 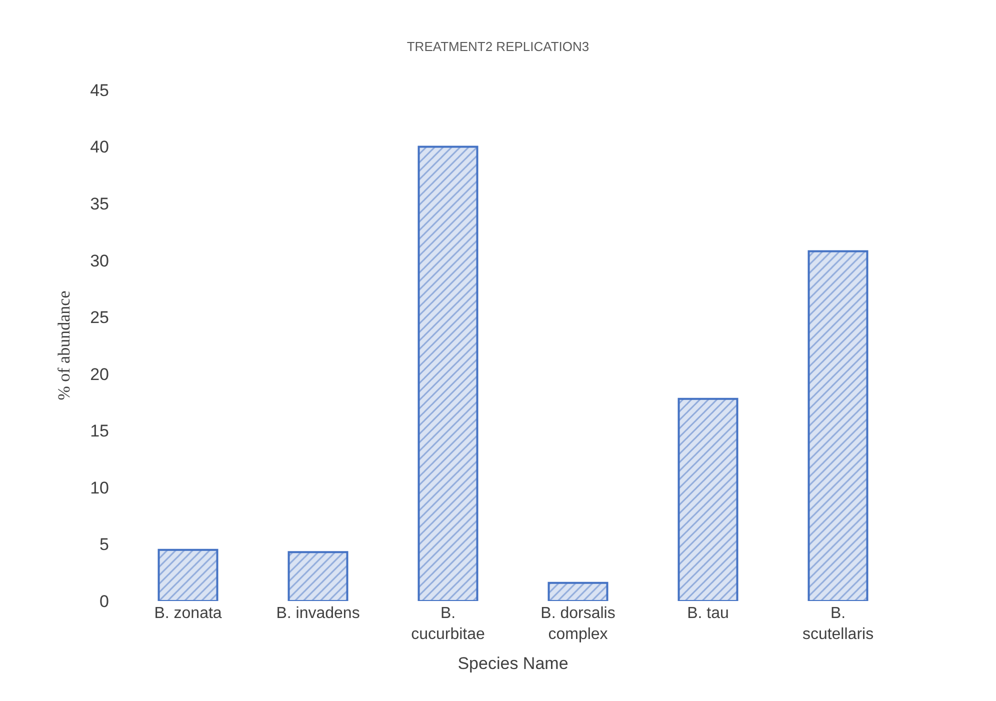 What do you see at coordinates (104, 601) in the screenshot?
I see `y-tick-label: 0` at bounding box center [104, 601].